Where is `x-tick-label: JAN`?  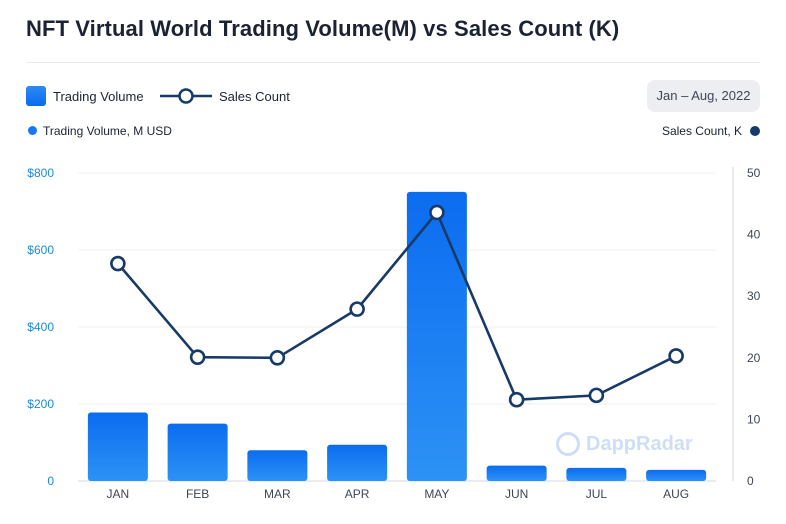
x-tick-label: JAN is located at coordinates (118, 494).